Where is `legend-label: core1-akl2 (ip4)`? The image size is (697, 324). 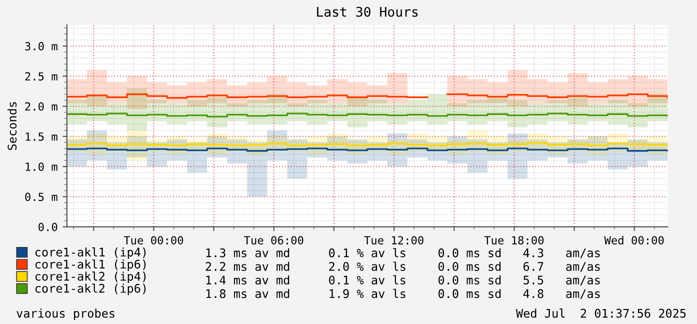 legend-label: core1-akl2 (ip4) is located at coordinates (90, 278).